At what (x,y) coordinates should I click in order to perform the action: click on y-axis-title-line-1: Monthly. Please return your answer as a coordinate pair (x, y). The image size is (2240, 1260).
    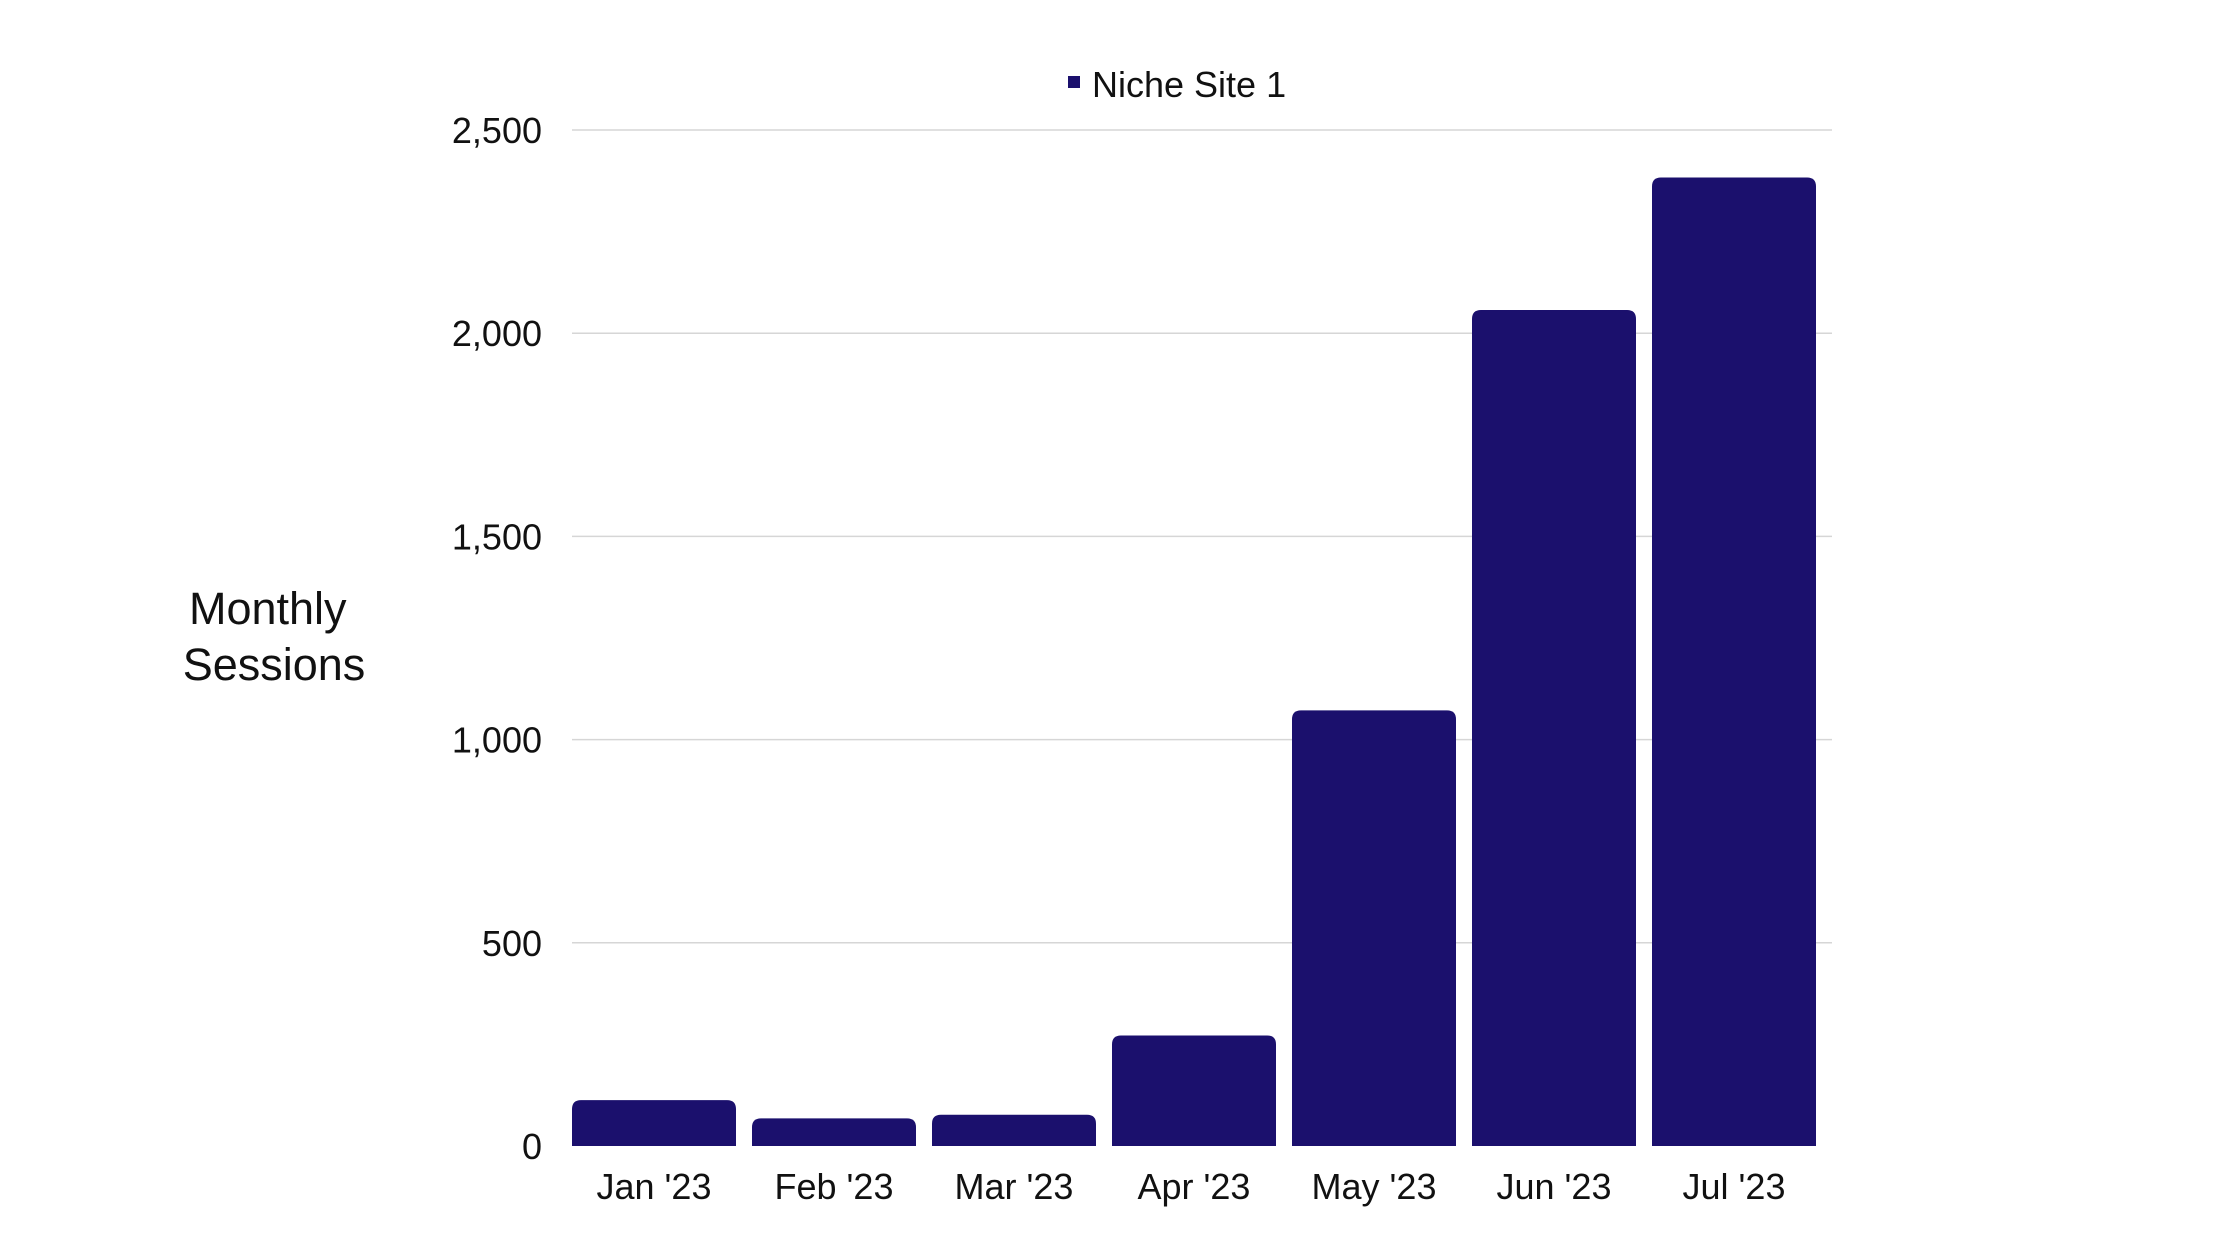
    Looking at the image, I should click on (268, 608).